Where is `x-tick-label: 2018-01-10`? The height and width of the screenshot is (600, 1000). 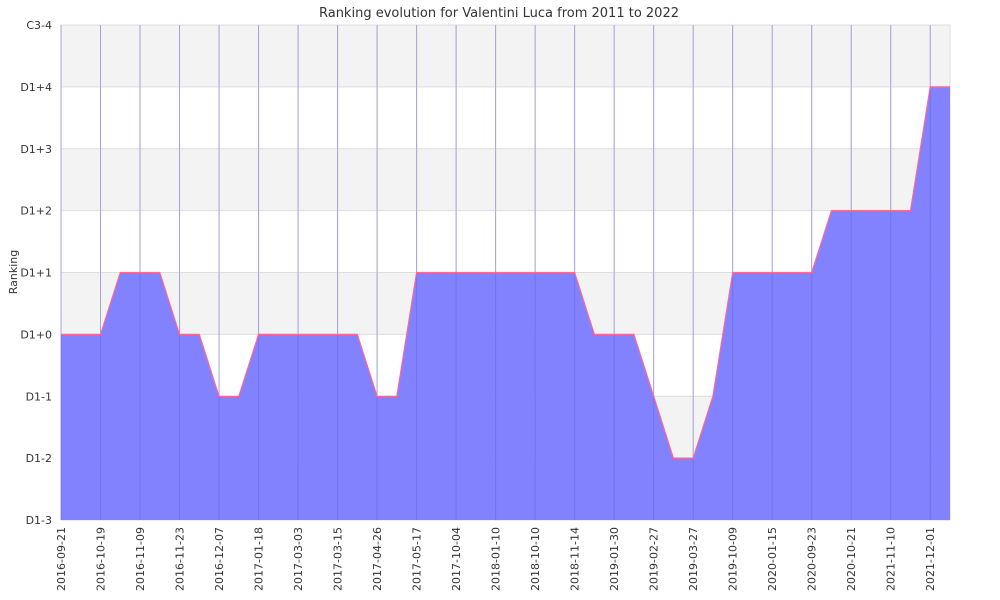 x-tick-label: 2018-01-10 is located at coordinates (496, 559).